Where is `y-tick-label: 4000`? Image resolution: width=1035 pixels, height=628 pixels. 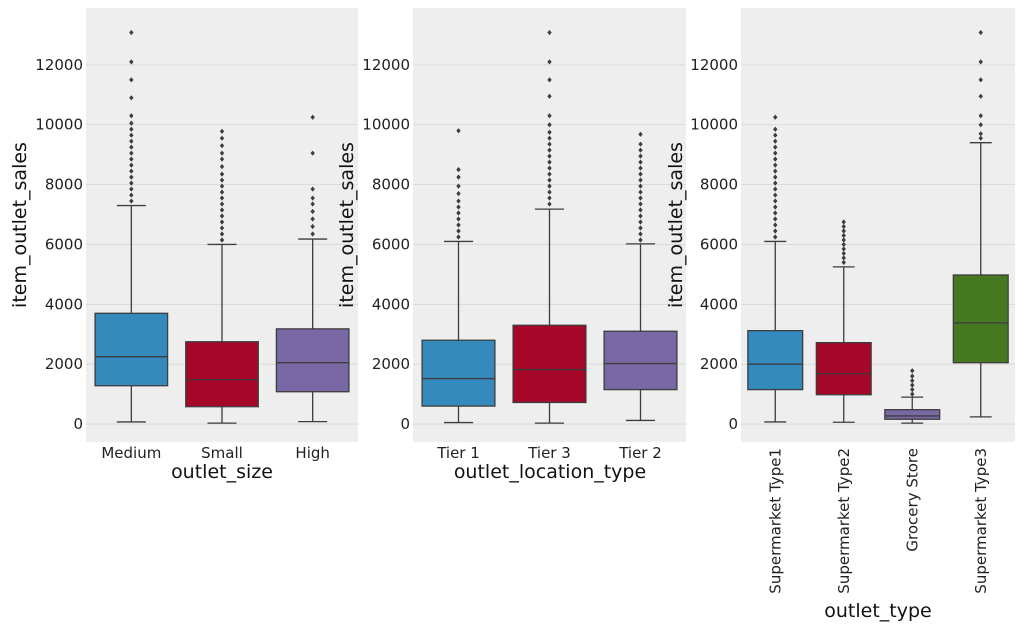 y-tick-label: 4000 is located at coordinates (719, 304).